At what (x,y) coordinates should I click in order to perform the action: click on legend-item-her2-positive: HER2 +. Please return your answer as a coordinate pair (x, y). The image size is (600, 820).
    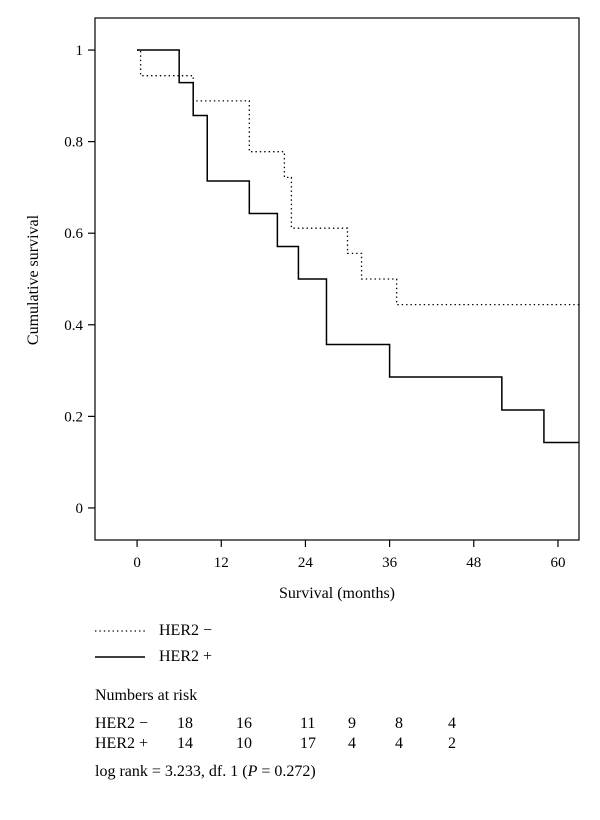
    Looking at the image, I should click on (153, 657).